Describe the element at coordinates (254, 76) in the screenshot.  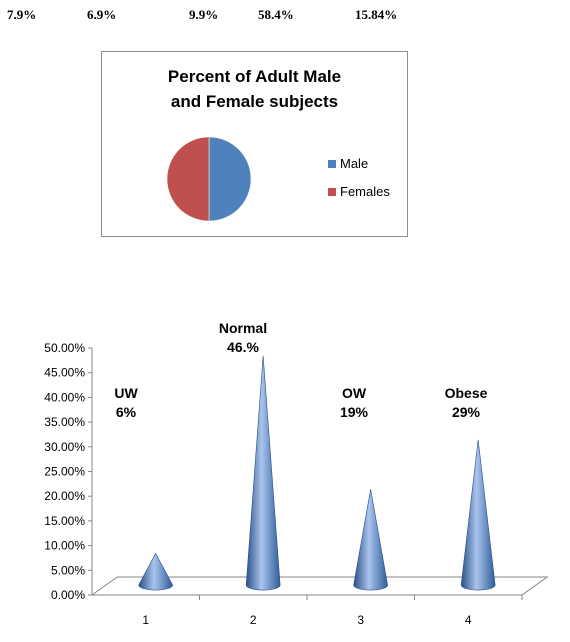
I see `pie-title-line: Percent of Adult Male` at that location.